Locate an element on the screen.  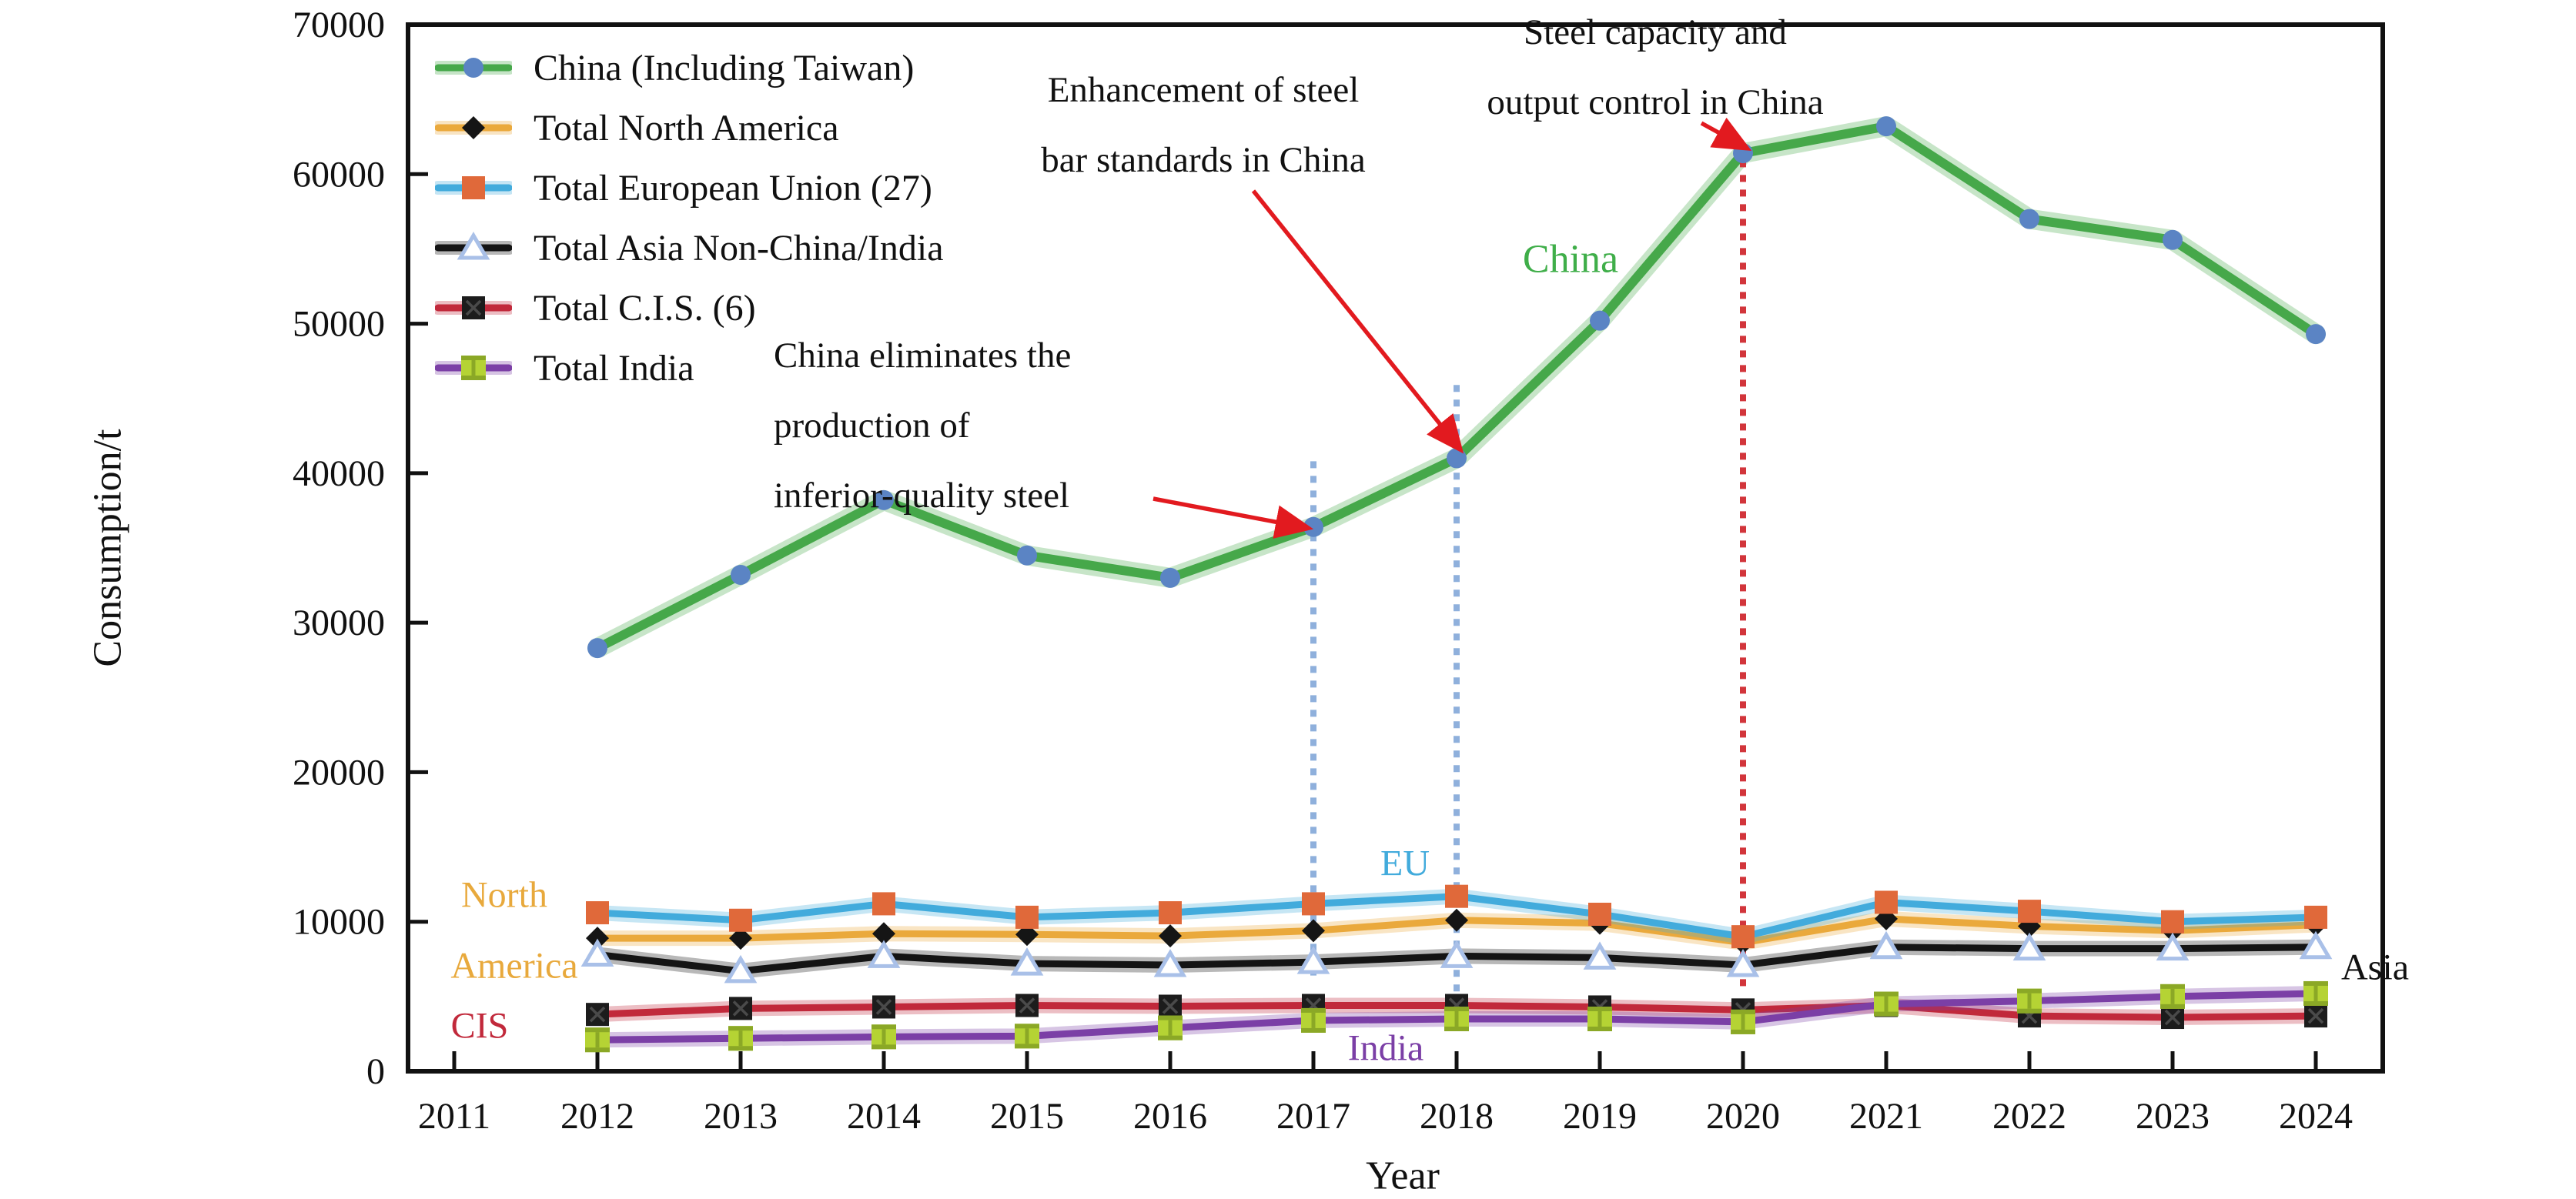
y-tick-label-50000: 50000 is located at coordinates (339, 324).